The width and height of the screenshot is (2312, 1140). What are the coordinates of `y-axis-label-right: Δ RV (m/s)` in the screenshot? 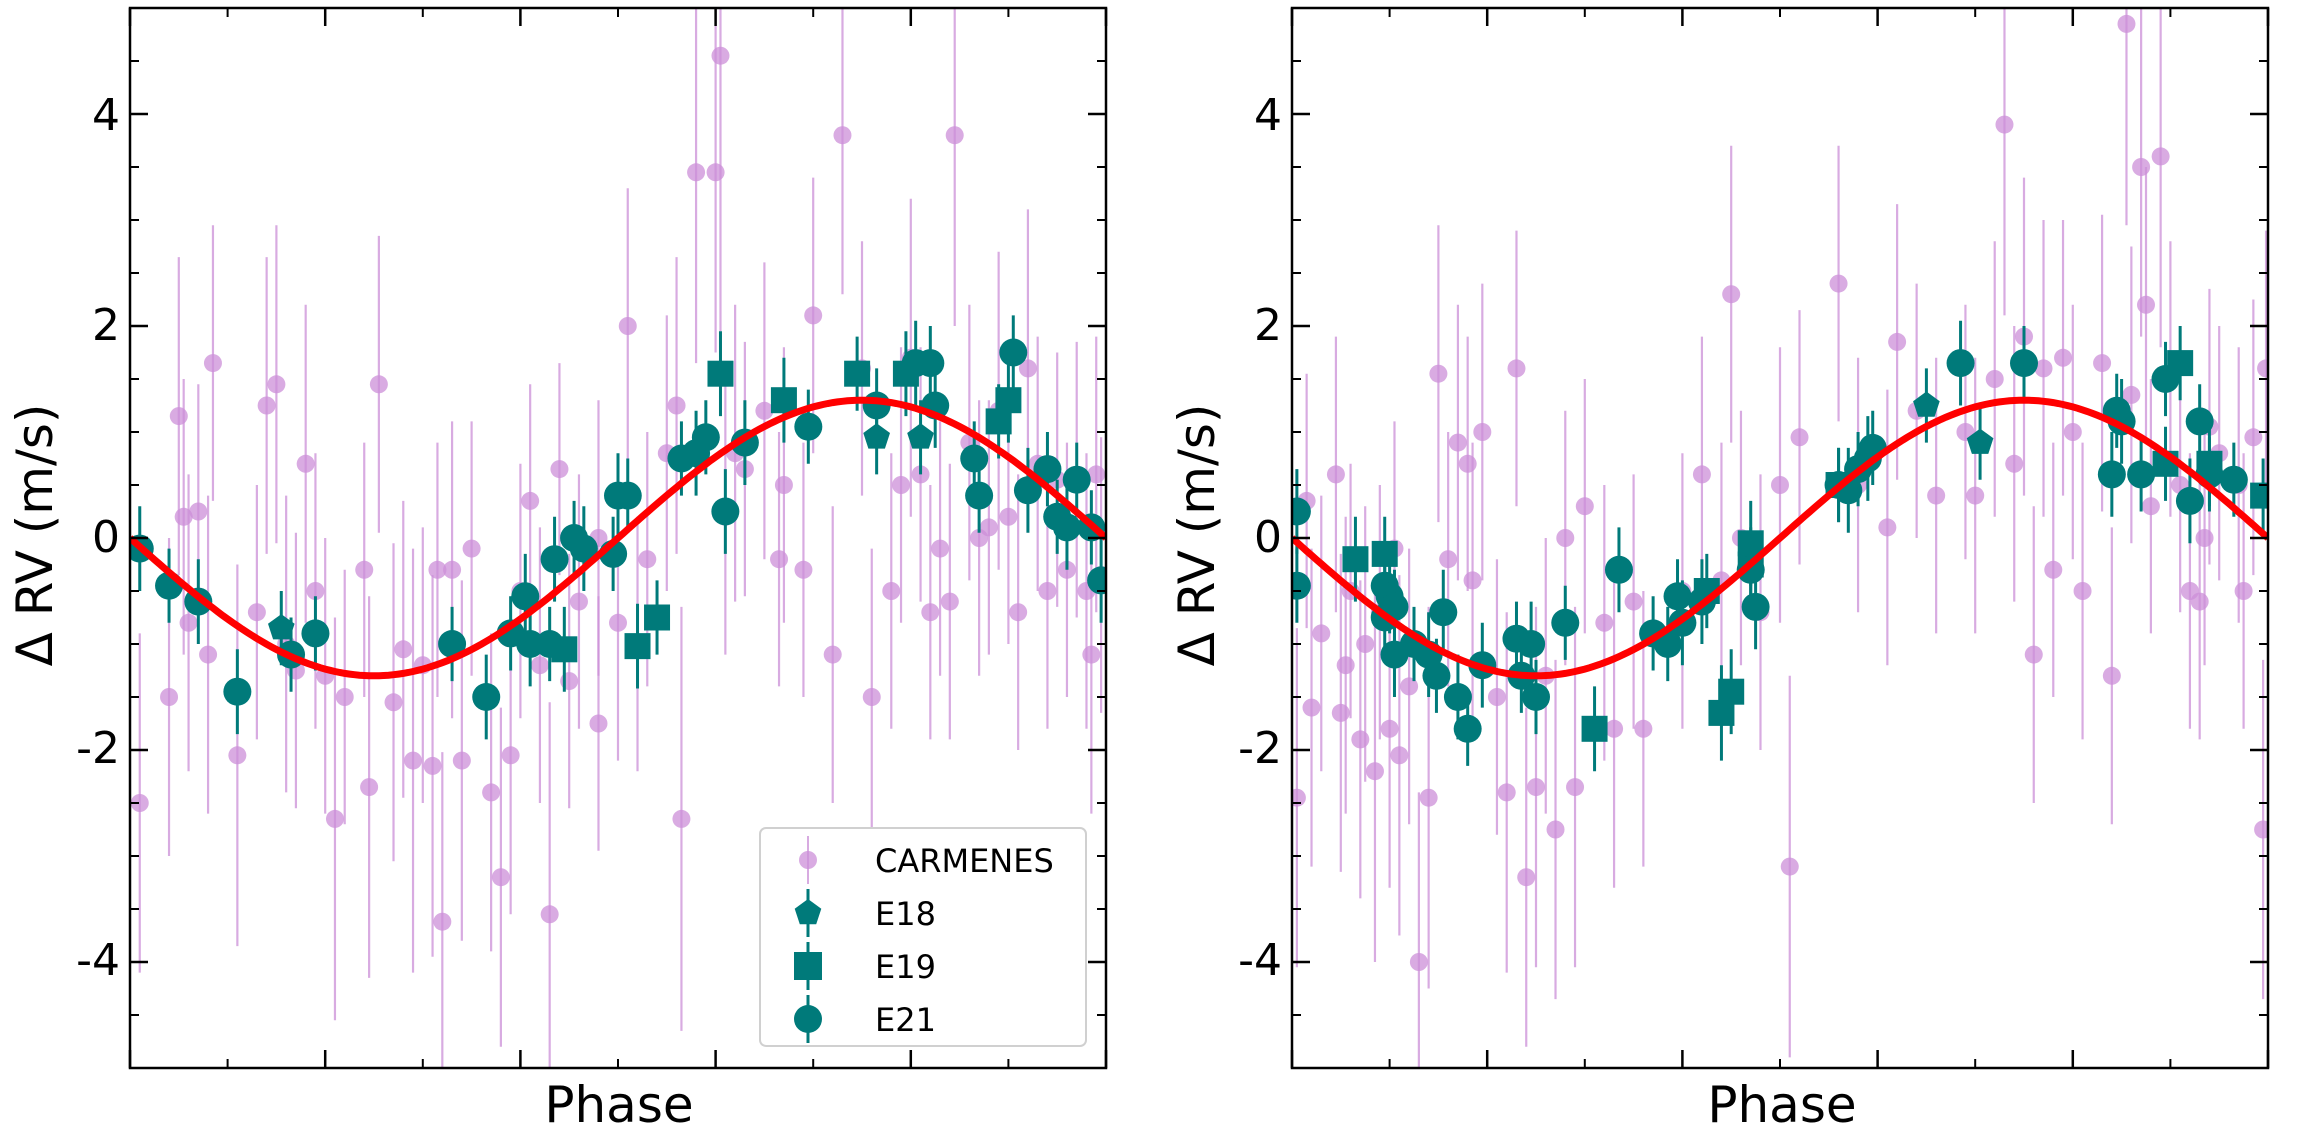 It's located at (1197, 535).